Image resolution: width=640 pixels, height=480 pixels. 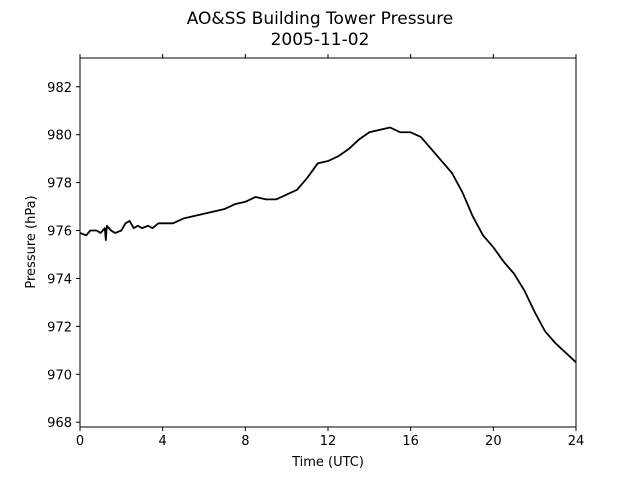 I want to click on y-tick-label-968: 968, so click(x=59, y=423).